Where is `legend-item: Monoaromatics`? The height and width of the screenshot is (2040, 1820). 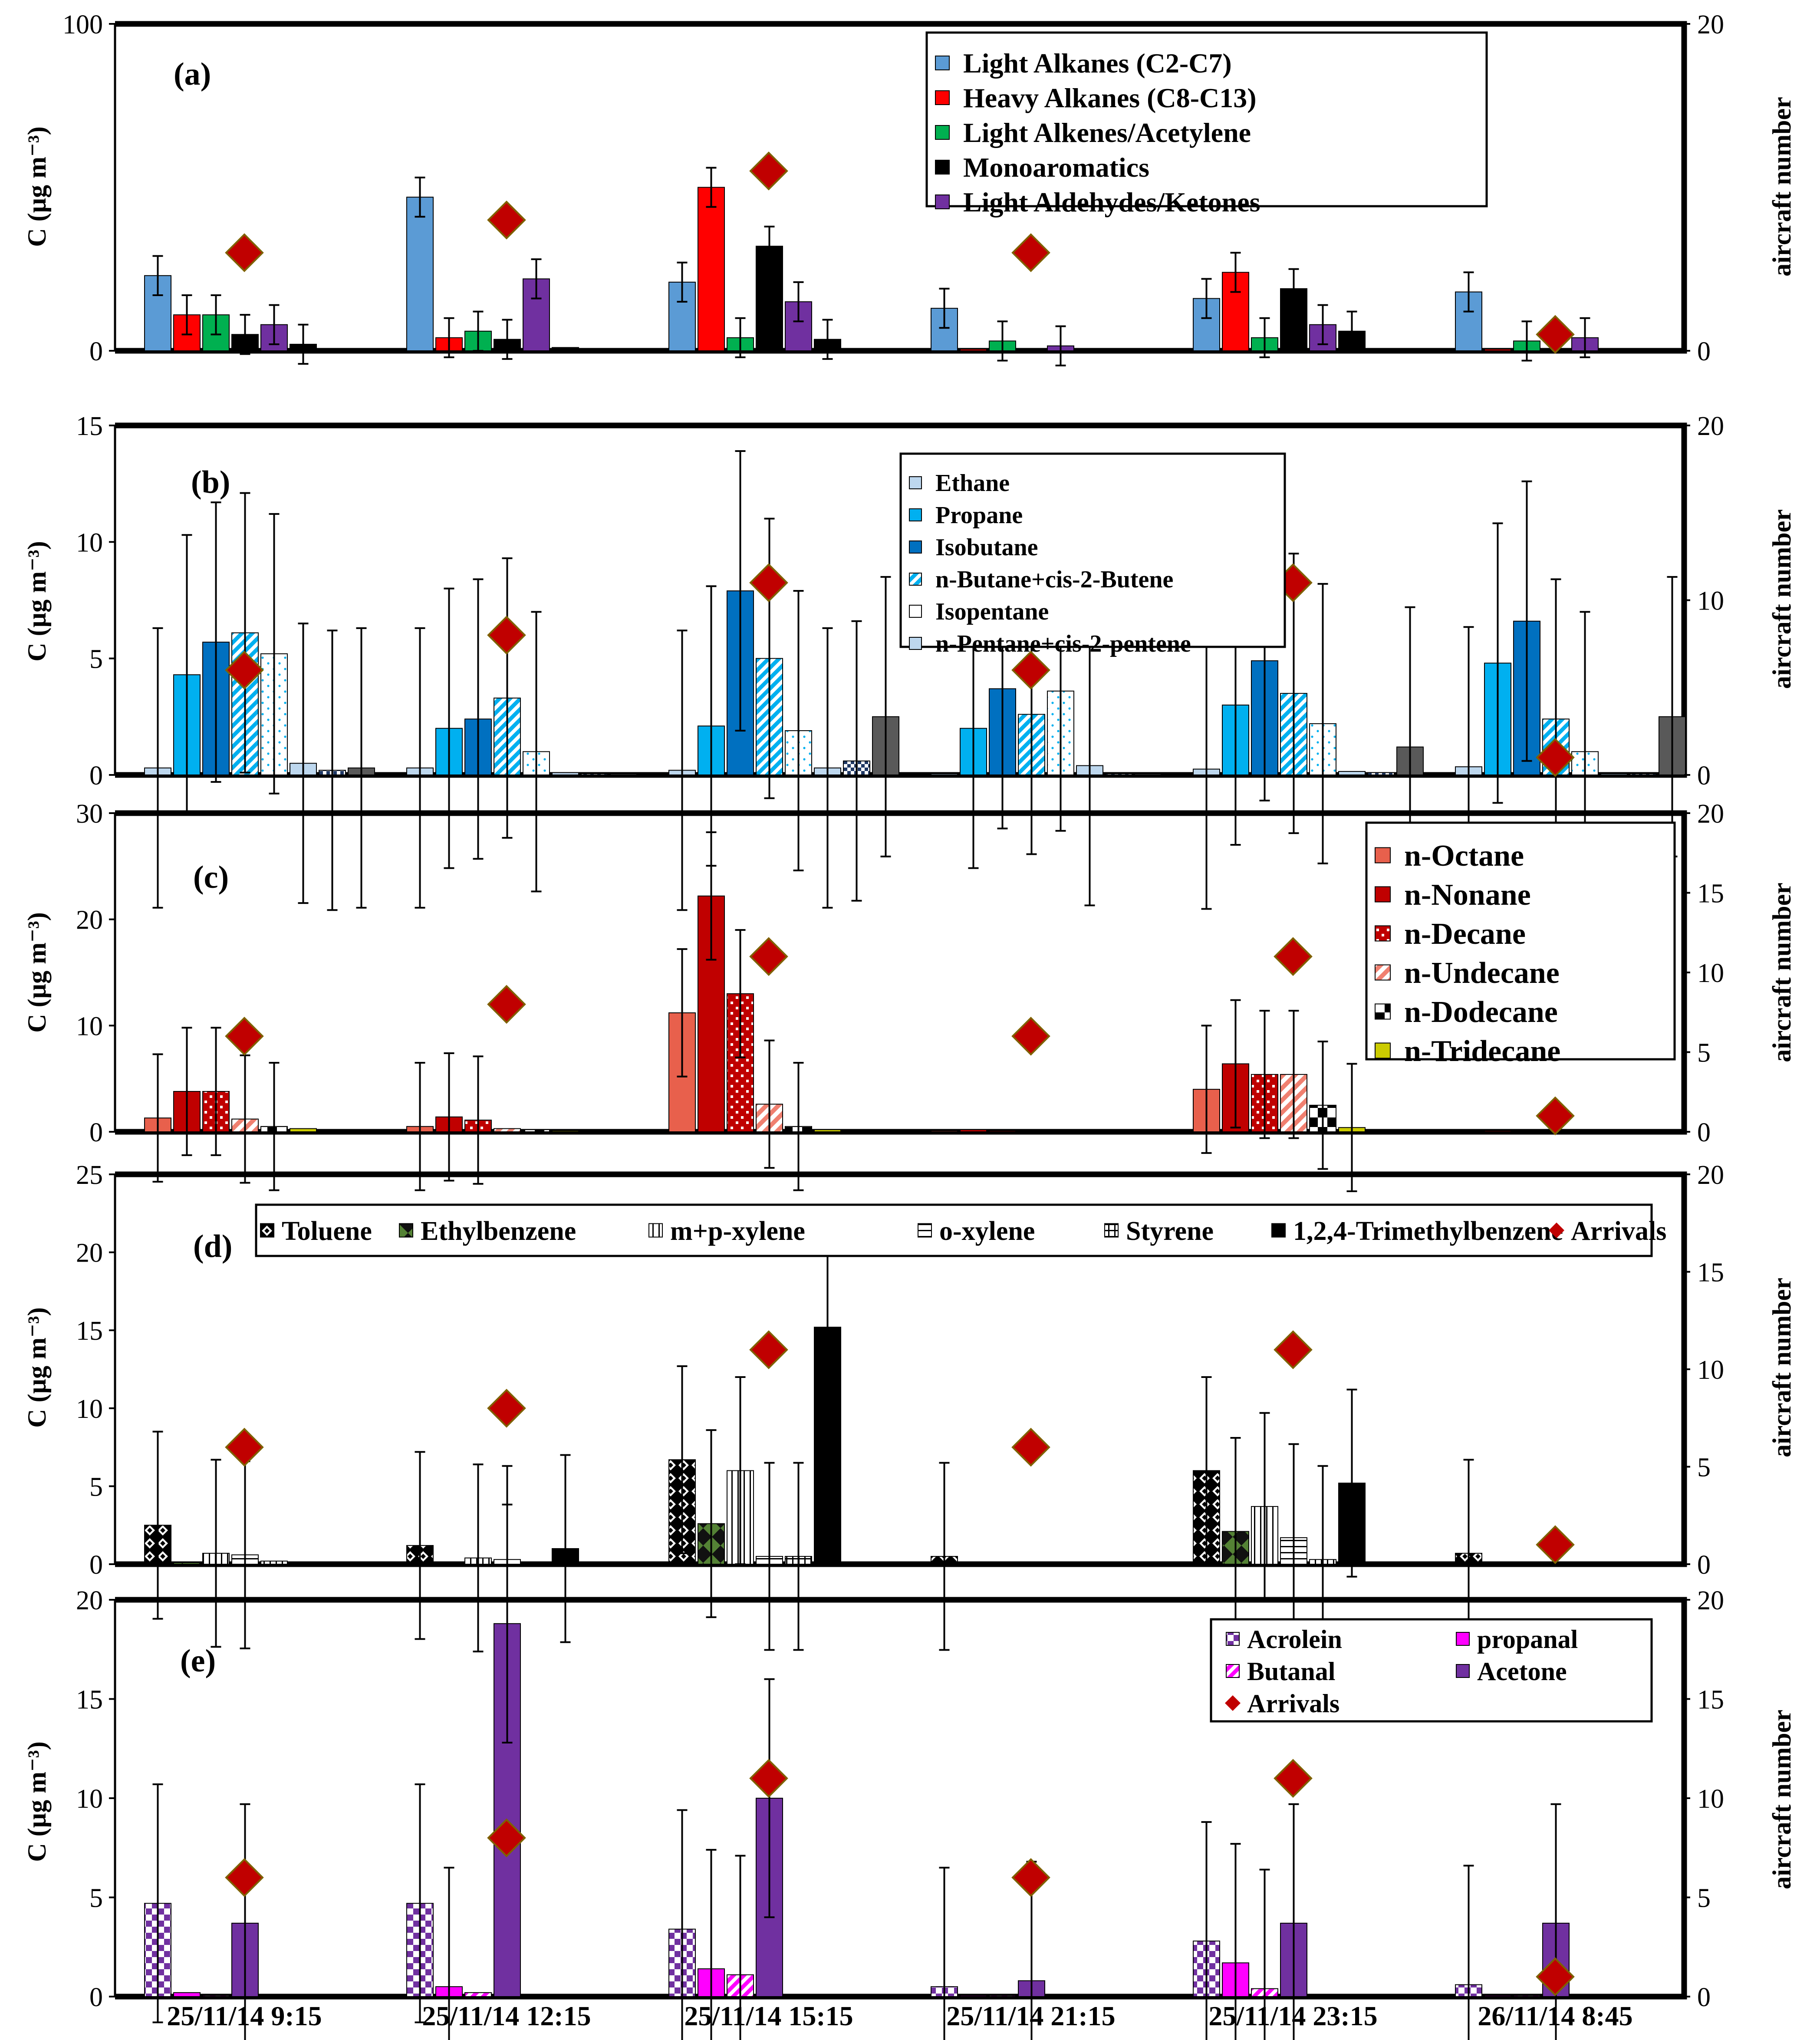 legend-item: Monoaromatics is located at coordinates (1056, 167).